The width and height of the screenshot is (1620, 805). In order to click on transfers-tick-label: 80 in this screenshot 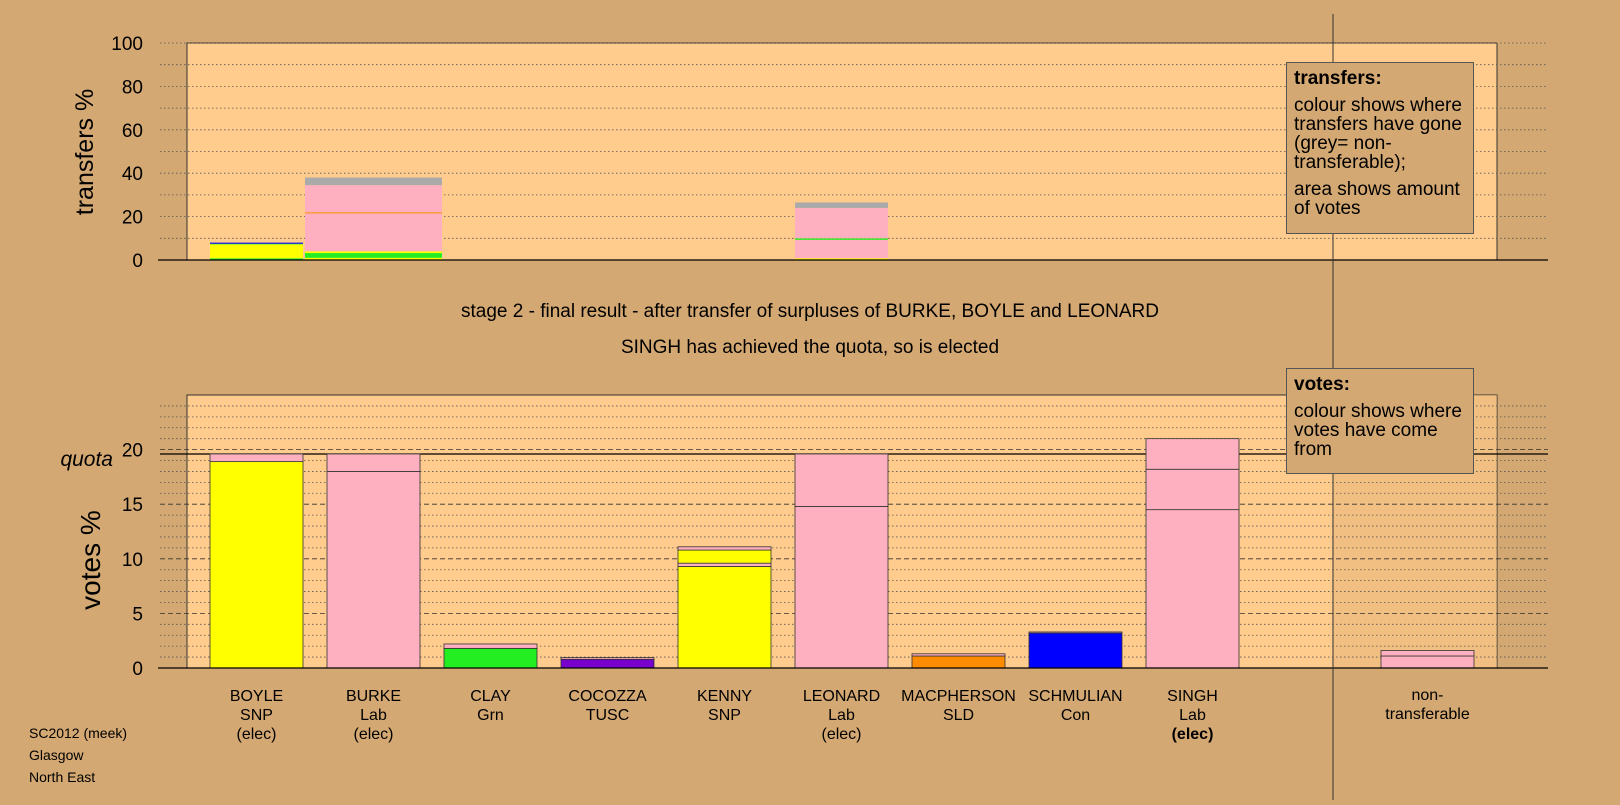, I will do `click(132, 87)`.